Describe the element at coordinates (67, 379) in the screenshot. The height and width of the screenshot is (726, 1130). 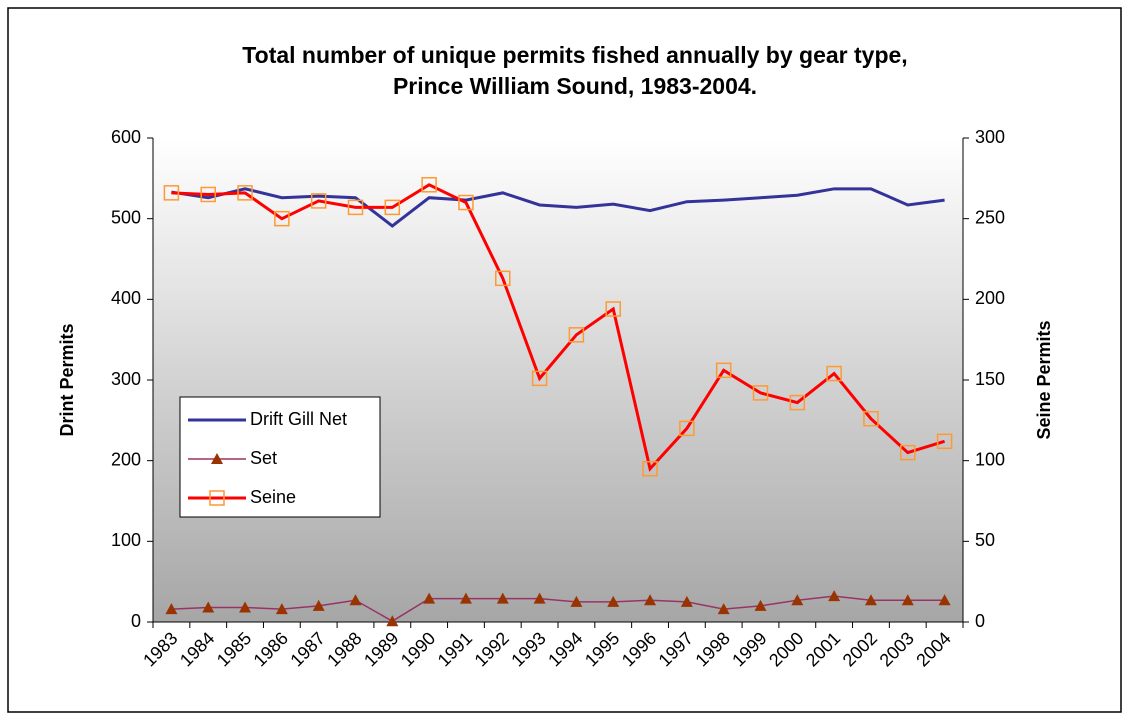
I see `y-axis-label: Drint Permits` at that location.